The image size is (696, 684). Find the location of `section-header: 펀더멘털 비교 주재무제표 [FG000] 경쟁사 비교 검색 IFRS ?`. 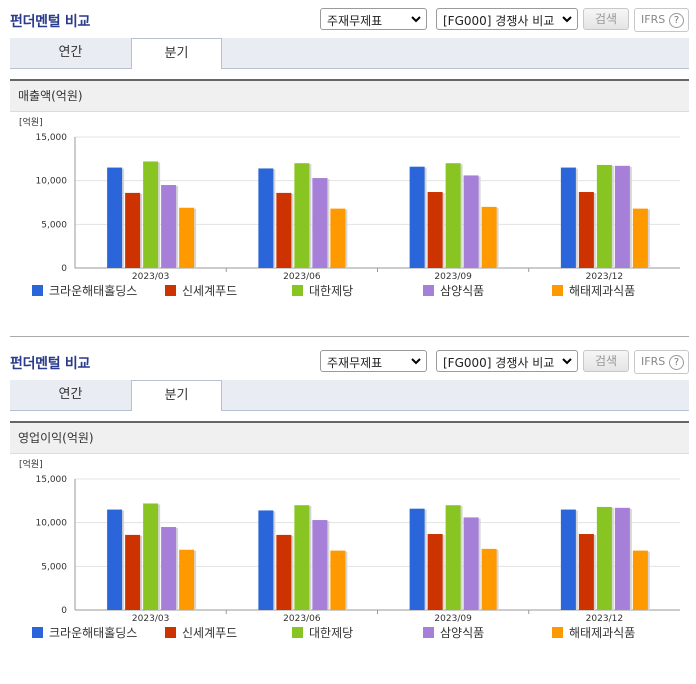

section-header: 펀더멘털 비교 주재무제표 [FG000] 경쟁사 비교 검색 IFRS ? is located at coordinates (348, 18).